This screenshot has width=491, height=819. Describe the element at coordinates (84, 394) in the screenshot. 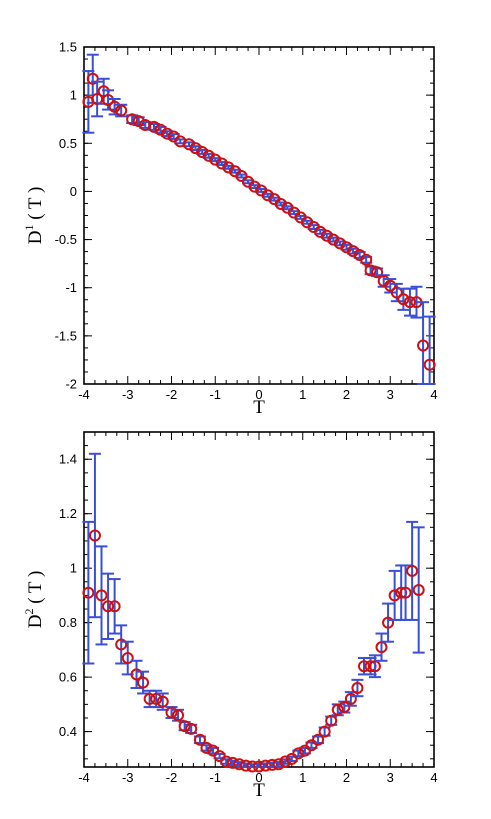

I see `x-tick-label: -4` at that location.